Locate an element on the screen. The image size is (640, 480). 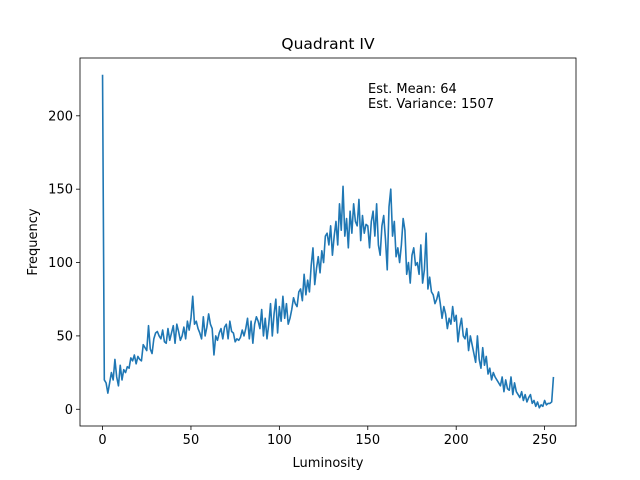
x-tick-label: 100 is located at coordinates (279, 440).